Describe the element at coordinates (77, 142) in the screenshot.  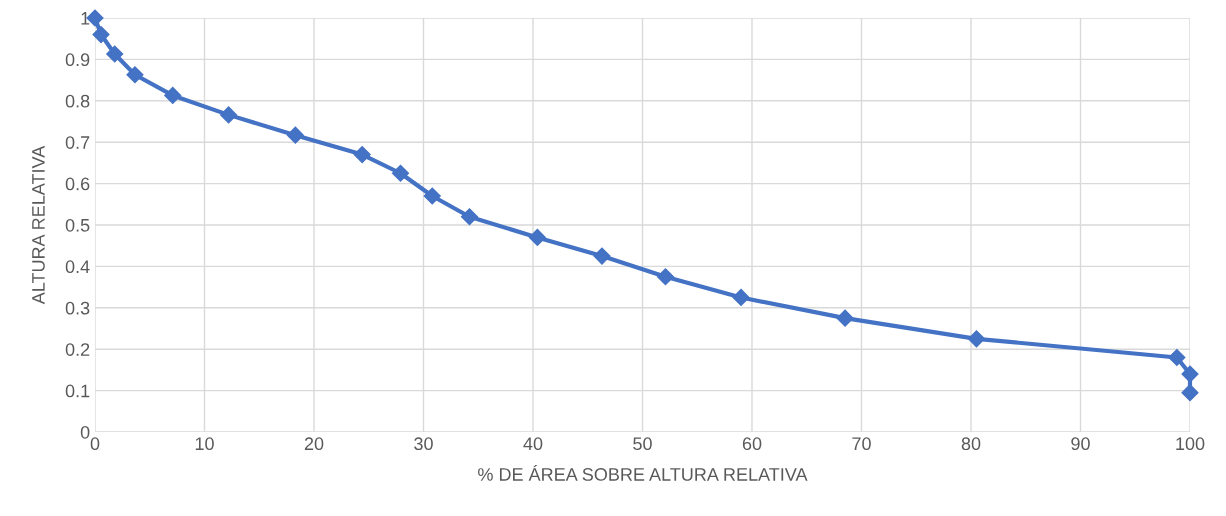
I see `y-tick-label: 0.7` at that location.